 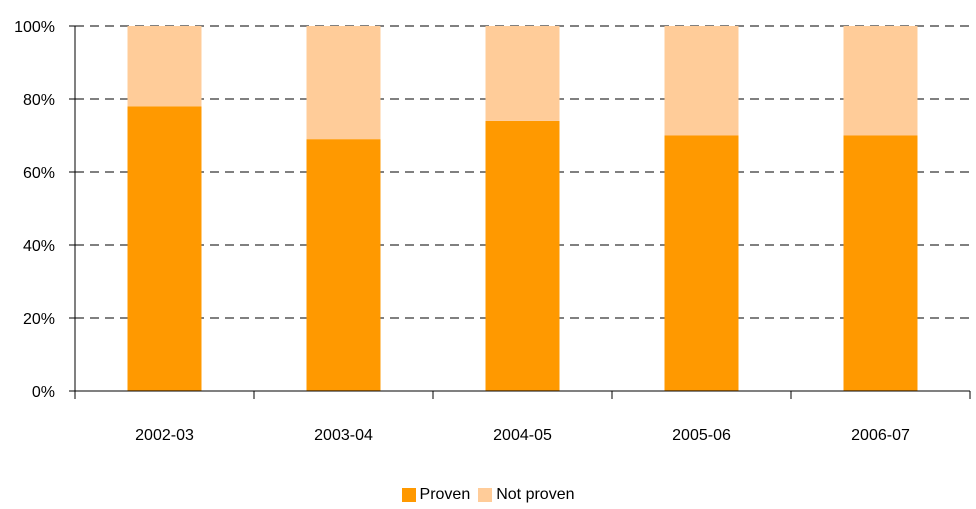 I want to click on legend: Proven Not proven, so click(x=488, y=495).